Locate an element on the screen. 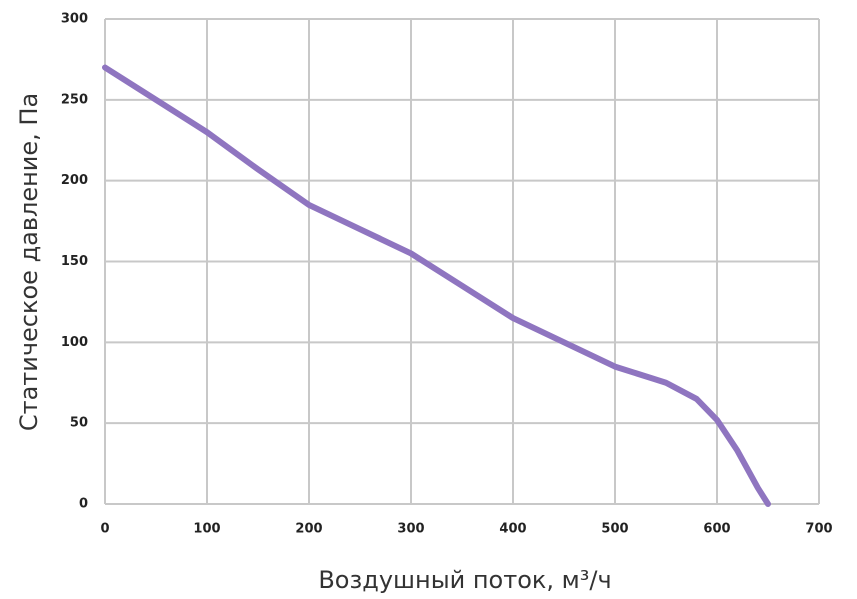 The height and width of the screenshot is (599, 857). x-tick-label: 600 is located at coordinates (716, 529).